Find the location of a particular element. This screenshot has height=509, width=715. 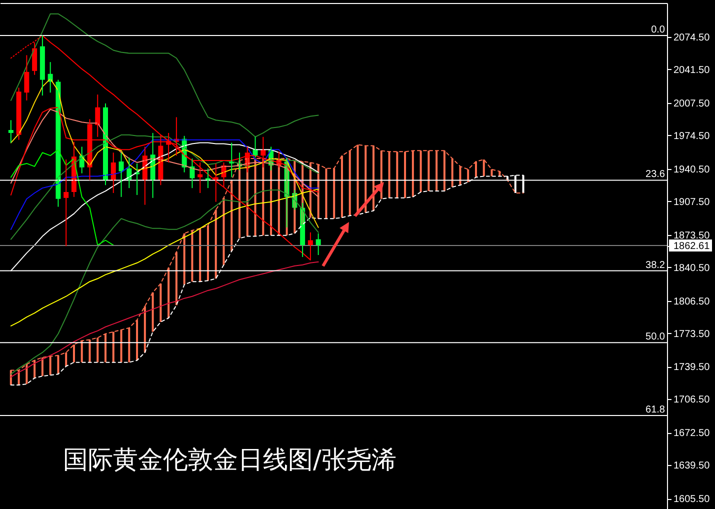

text: 国际黄金伦敦金日线图/张尧浠 is located at coordinates (229, 459).